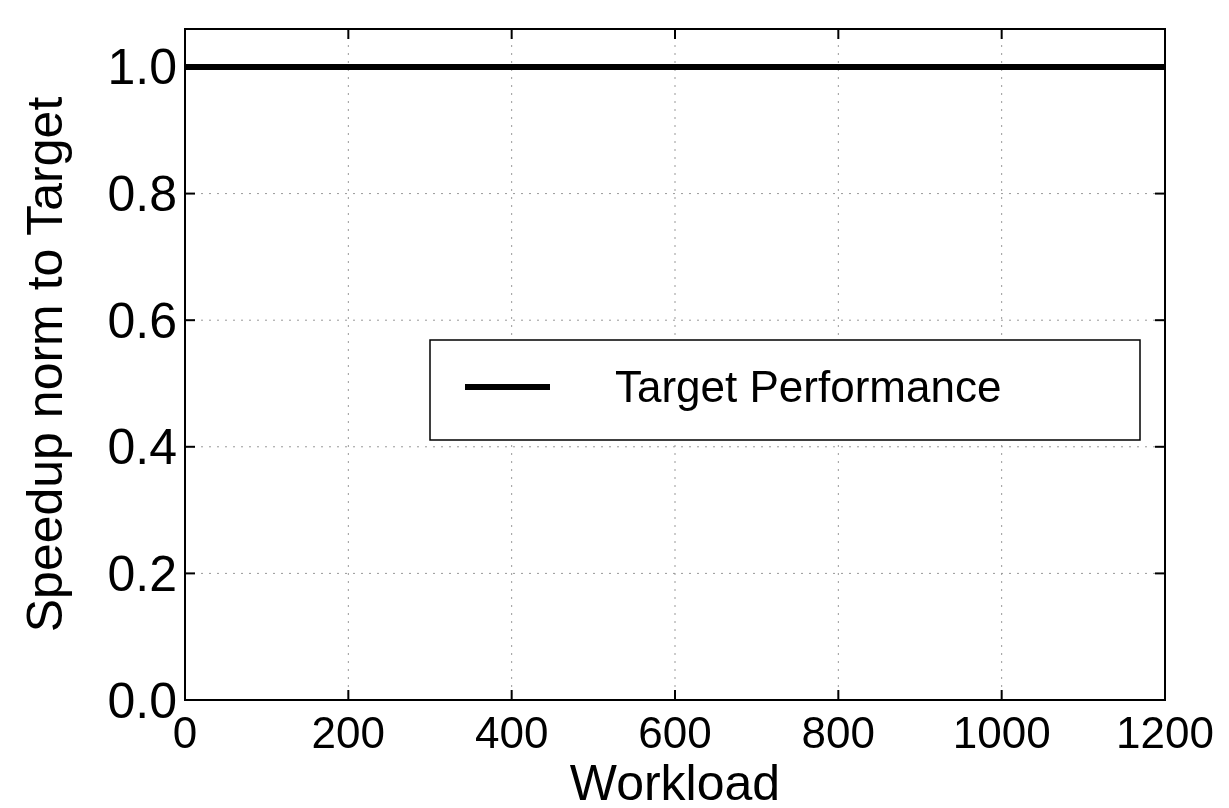 The image size is (1229, 808). I want to click on x-tick-label: 600, so click(675, 732).